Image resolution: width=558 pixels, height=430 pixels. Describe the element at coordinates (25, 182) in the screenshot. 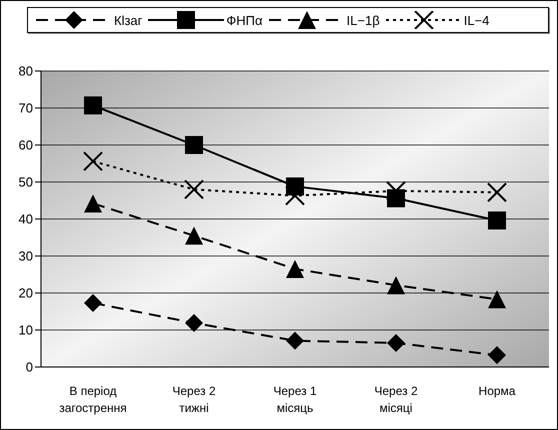

I see `y-tick-label: 50` at that location.